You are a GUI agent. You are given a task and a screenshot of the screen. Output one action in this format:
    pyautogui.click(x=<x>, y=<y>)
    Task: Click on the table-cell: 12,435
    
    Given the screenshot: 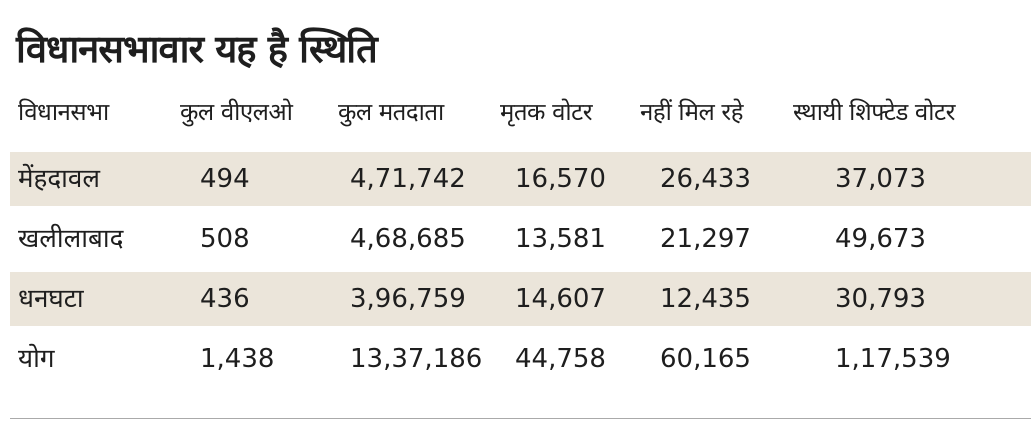 What is the action you would take?
    pyautogui.click(x=705, y=299)
    